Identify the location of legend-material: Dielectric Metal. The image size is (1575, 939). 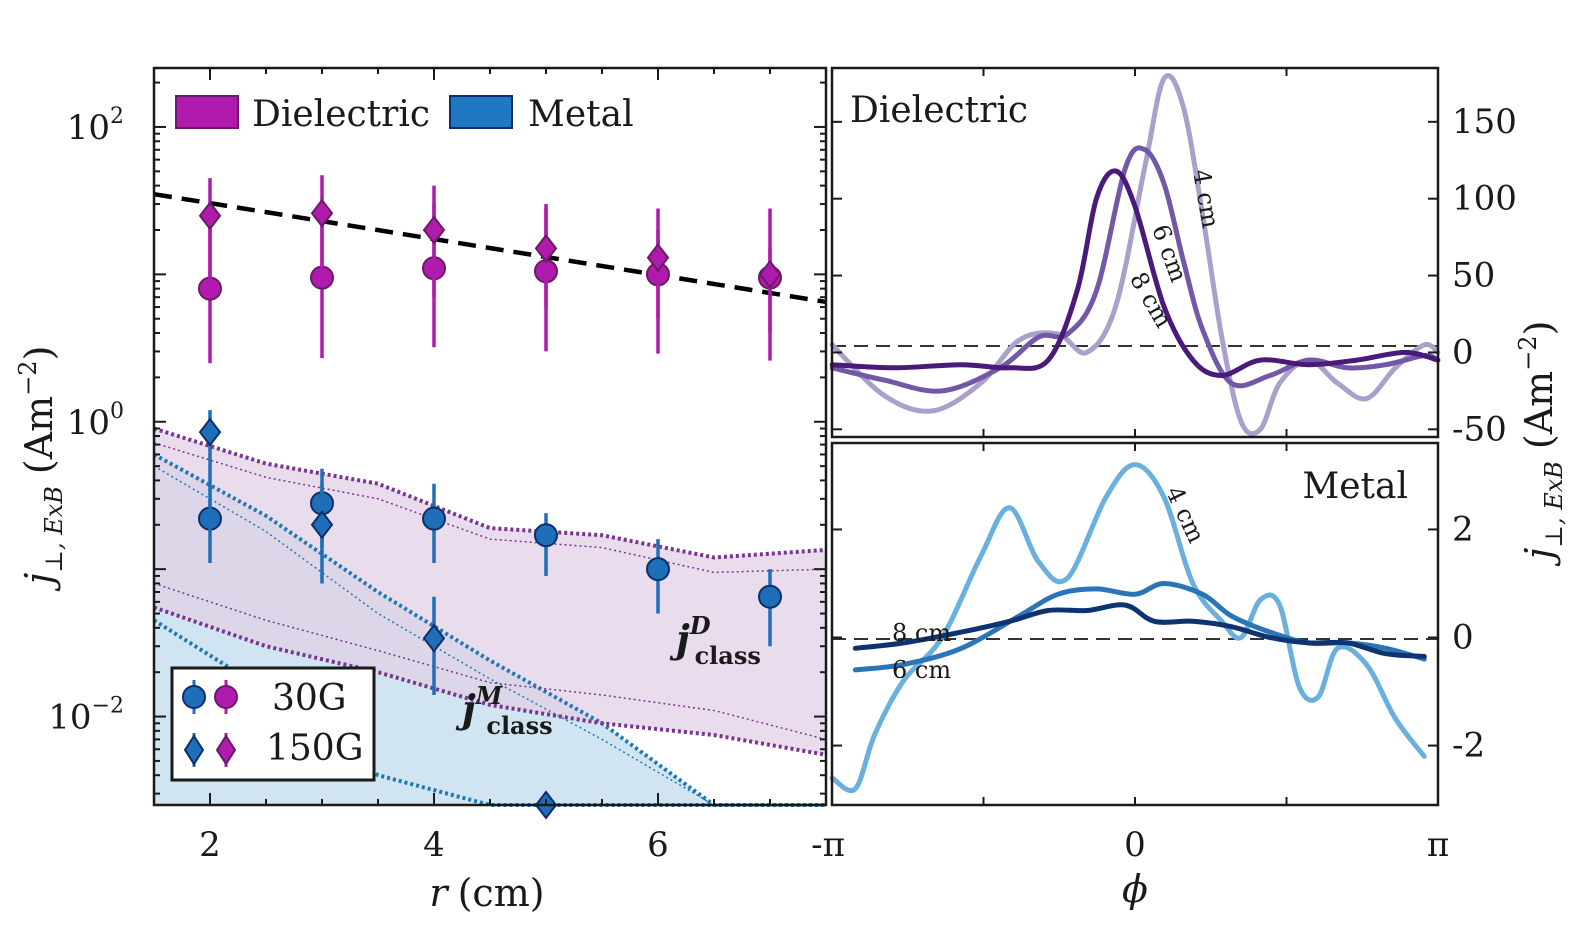
(404, 114).